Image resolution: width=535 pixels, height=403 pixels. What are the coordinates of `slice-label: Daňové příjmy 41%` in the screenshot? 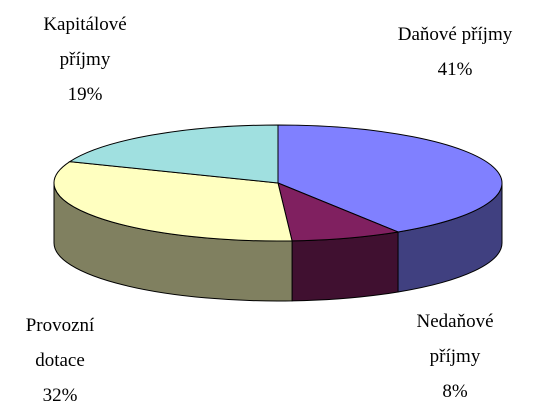 It's located at (452, 52).